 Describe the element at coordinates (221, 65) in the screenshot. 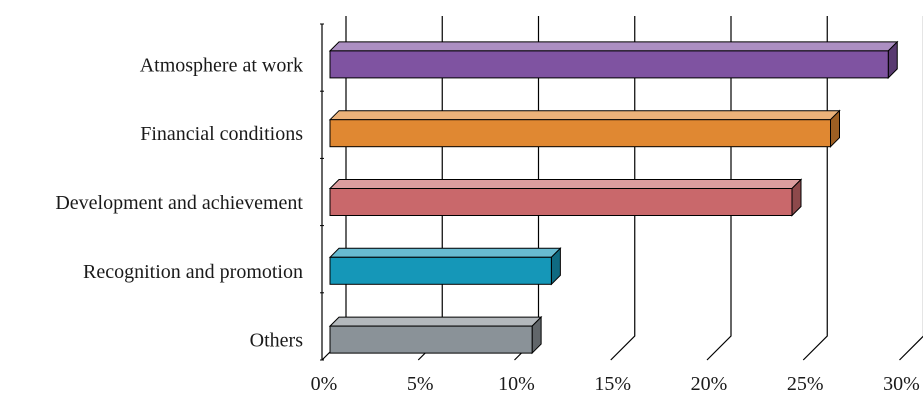

I see `category-label: Atmosphere at work` at that location.